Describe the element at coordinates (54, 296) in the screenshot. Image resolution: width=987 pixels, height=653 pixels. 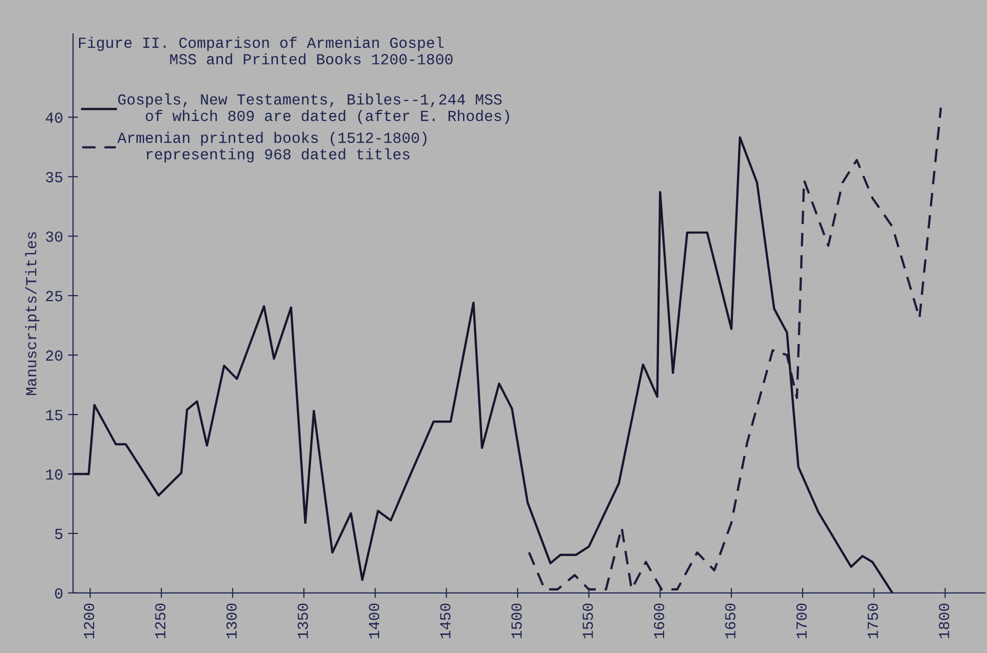
I see `y-tick-label: 25` at that location.